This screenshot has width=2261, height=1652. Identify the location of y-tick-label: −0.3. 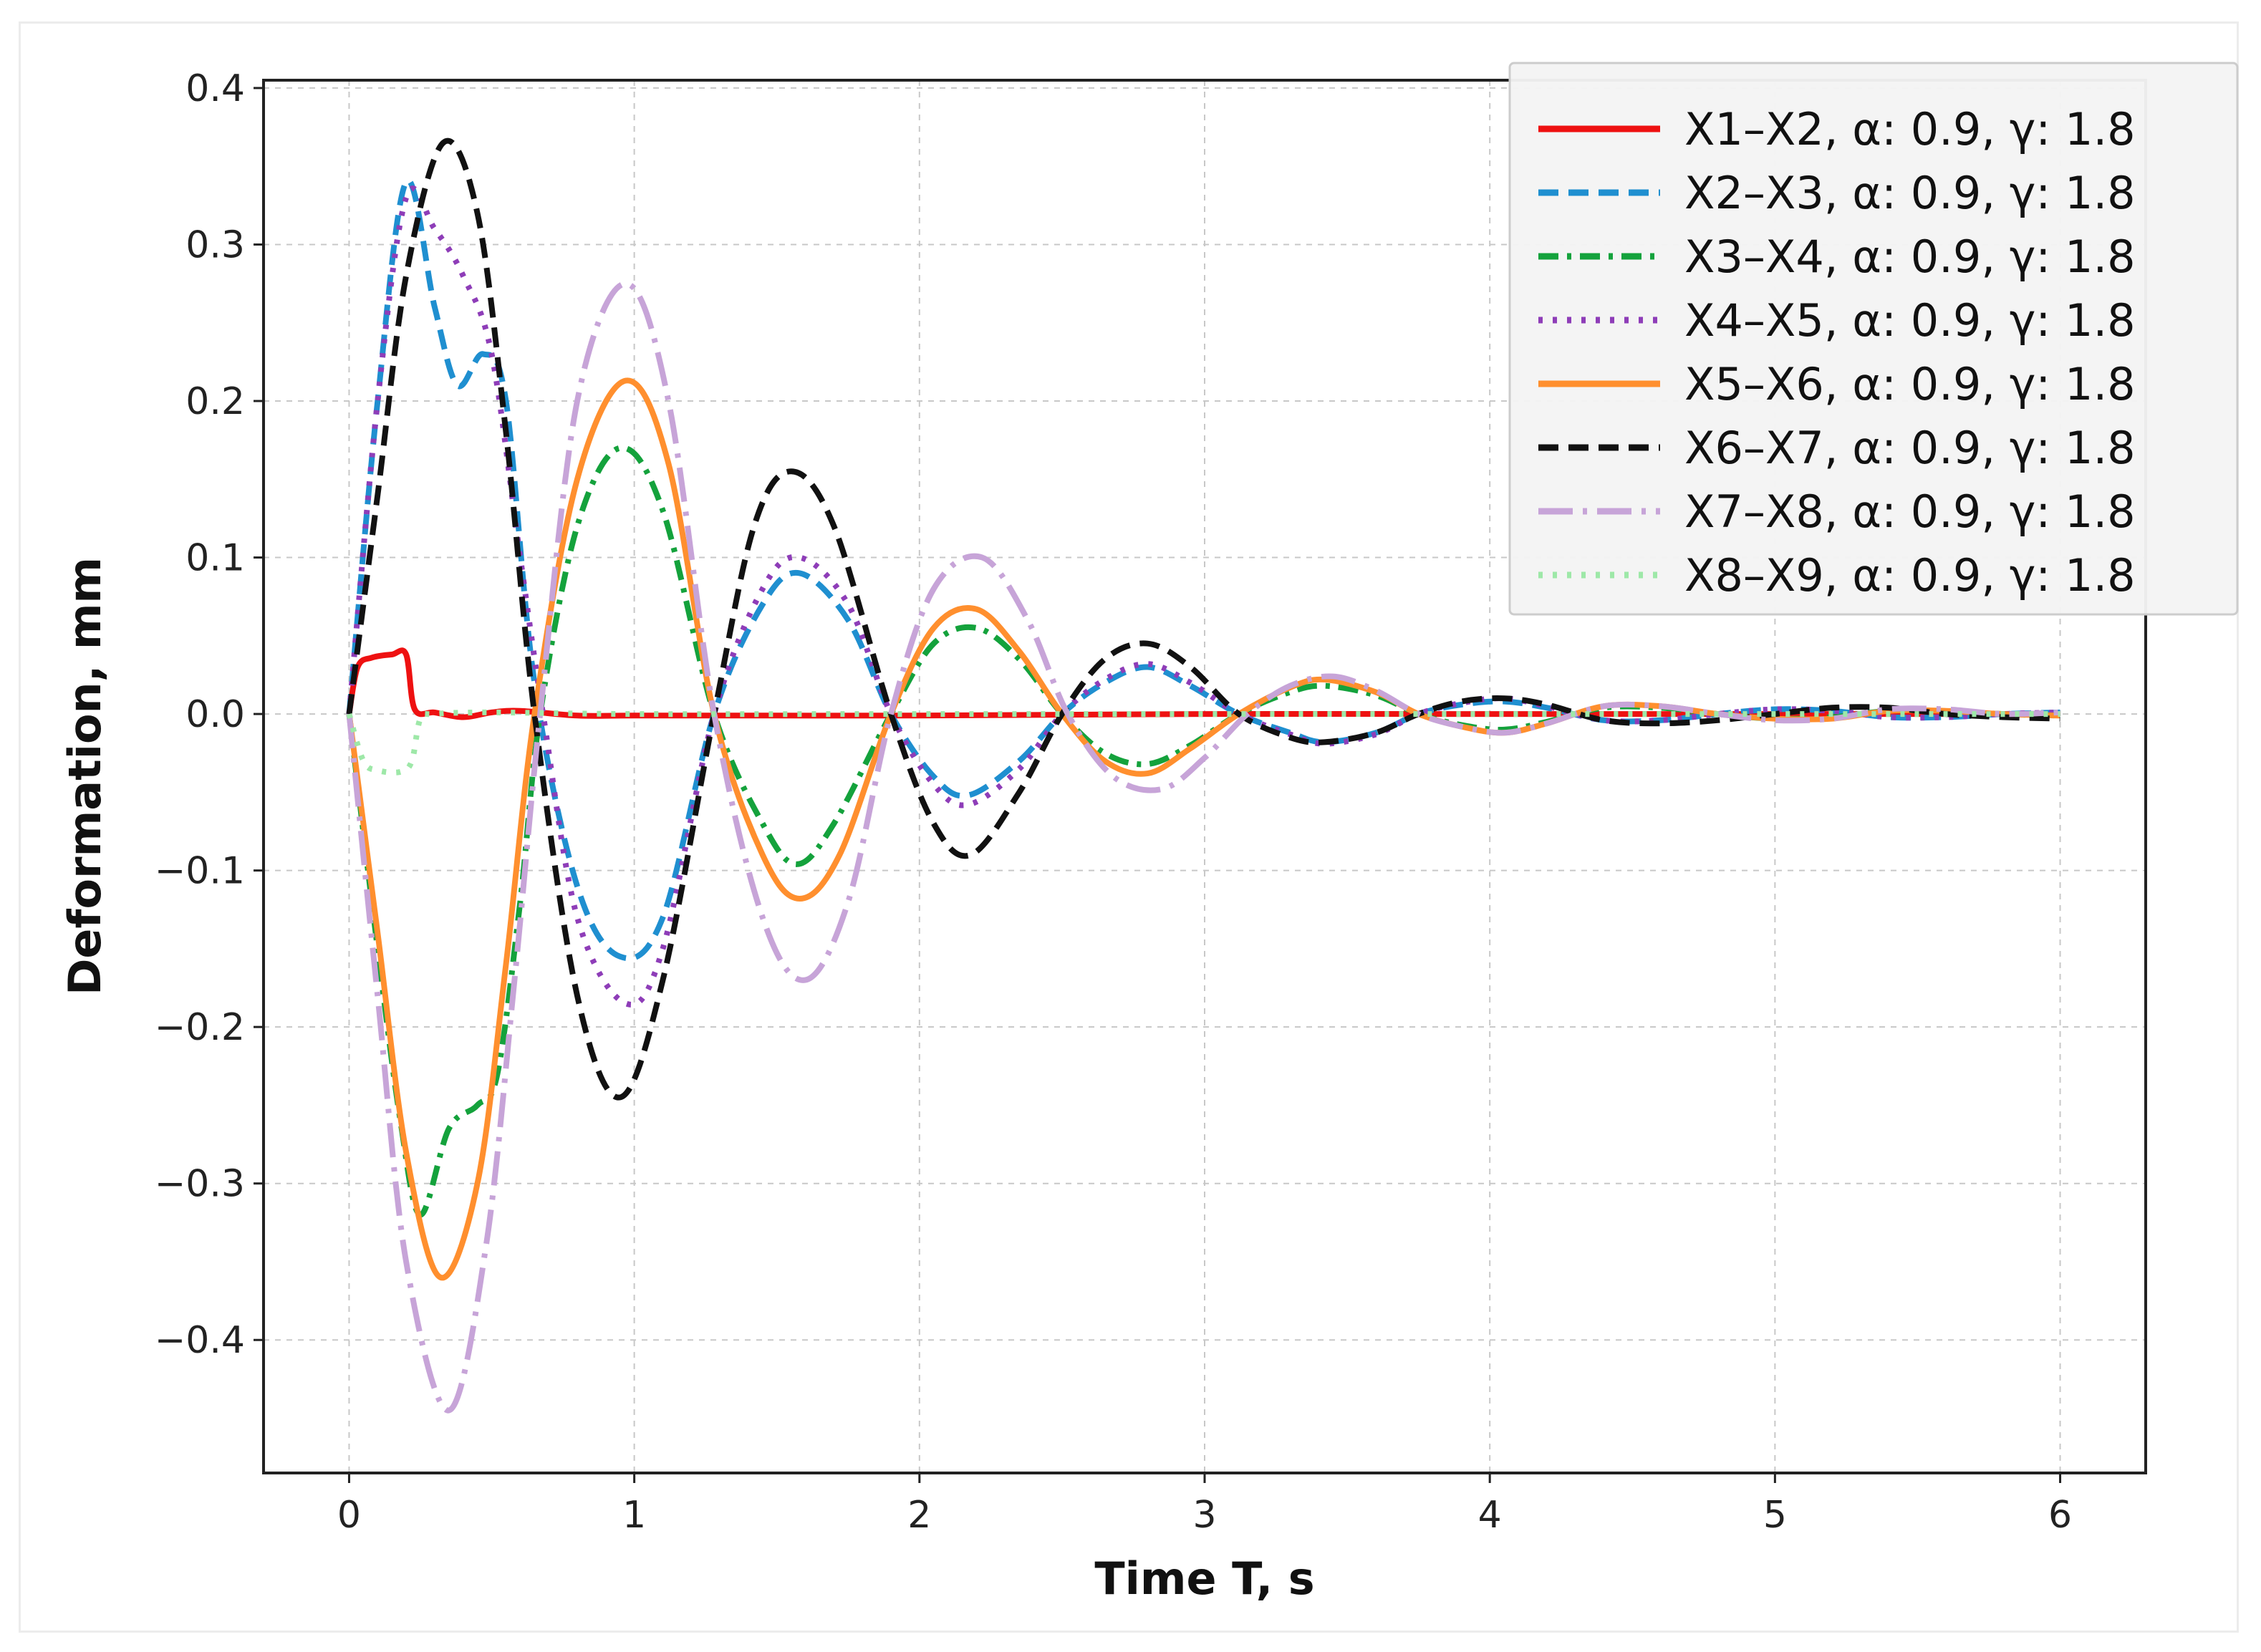
(200, 1184).